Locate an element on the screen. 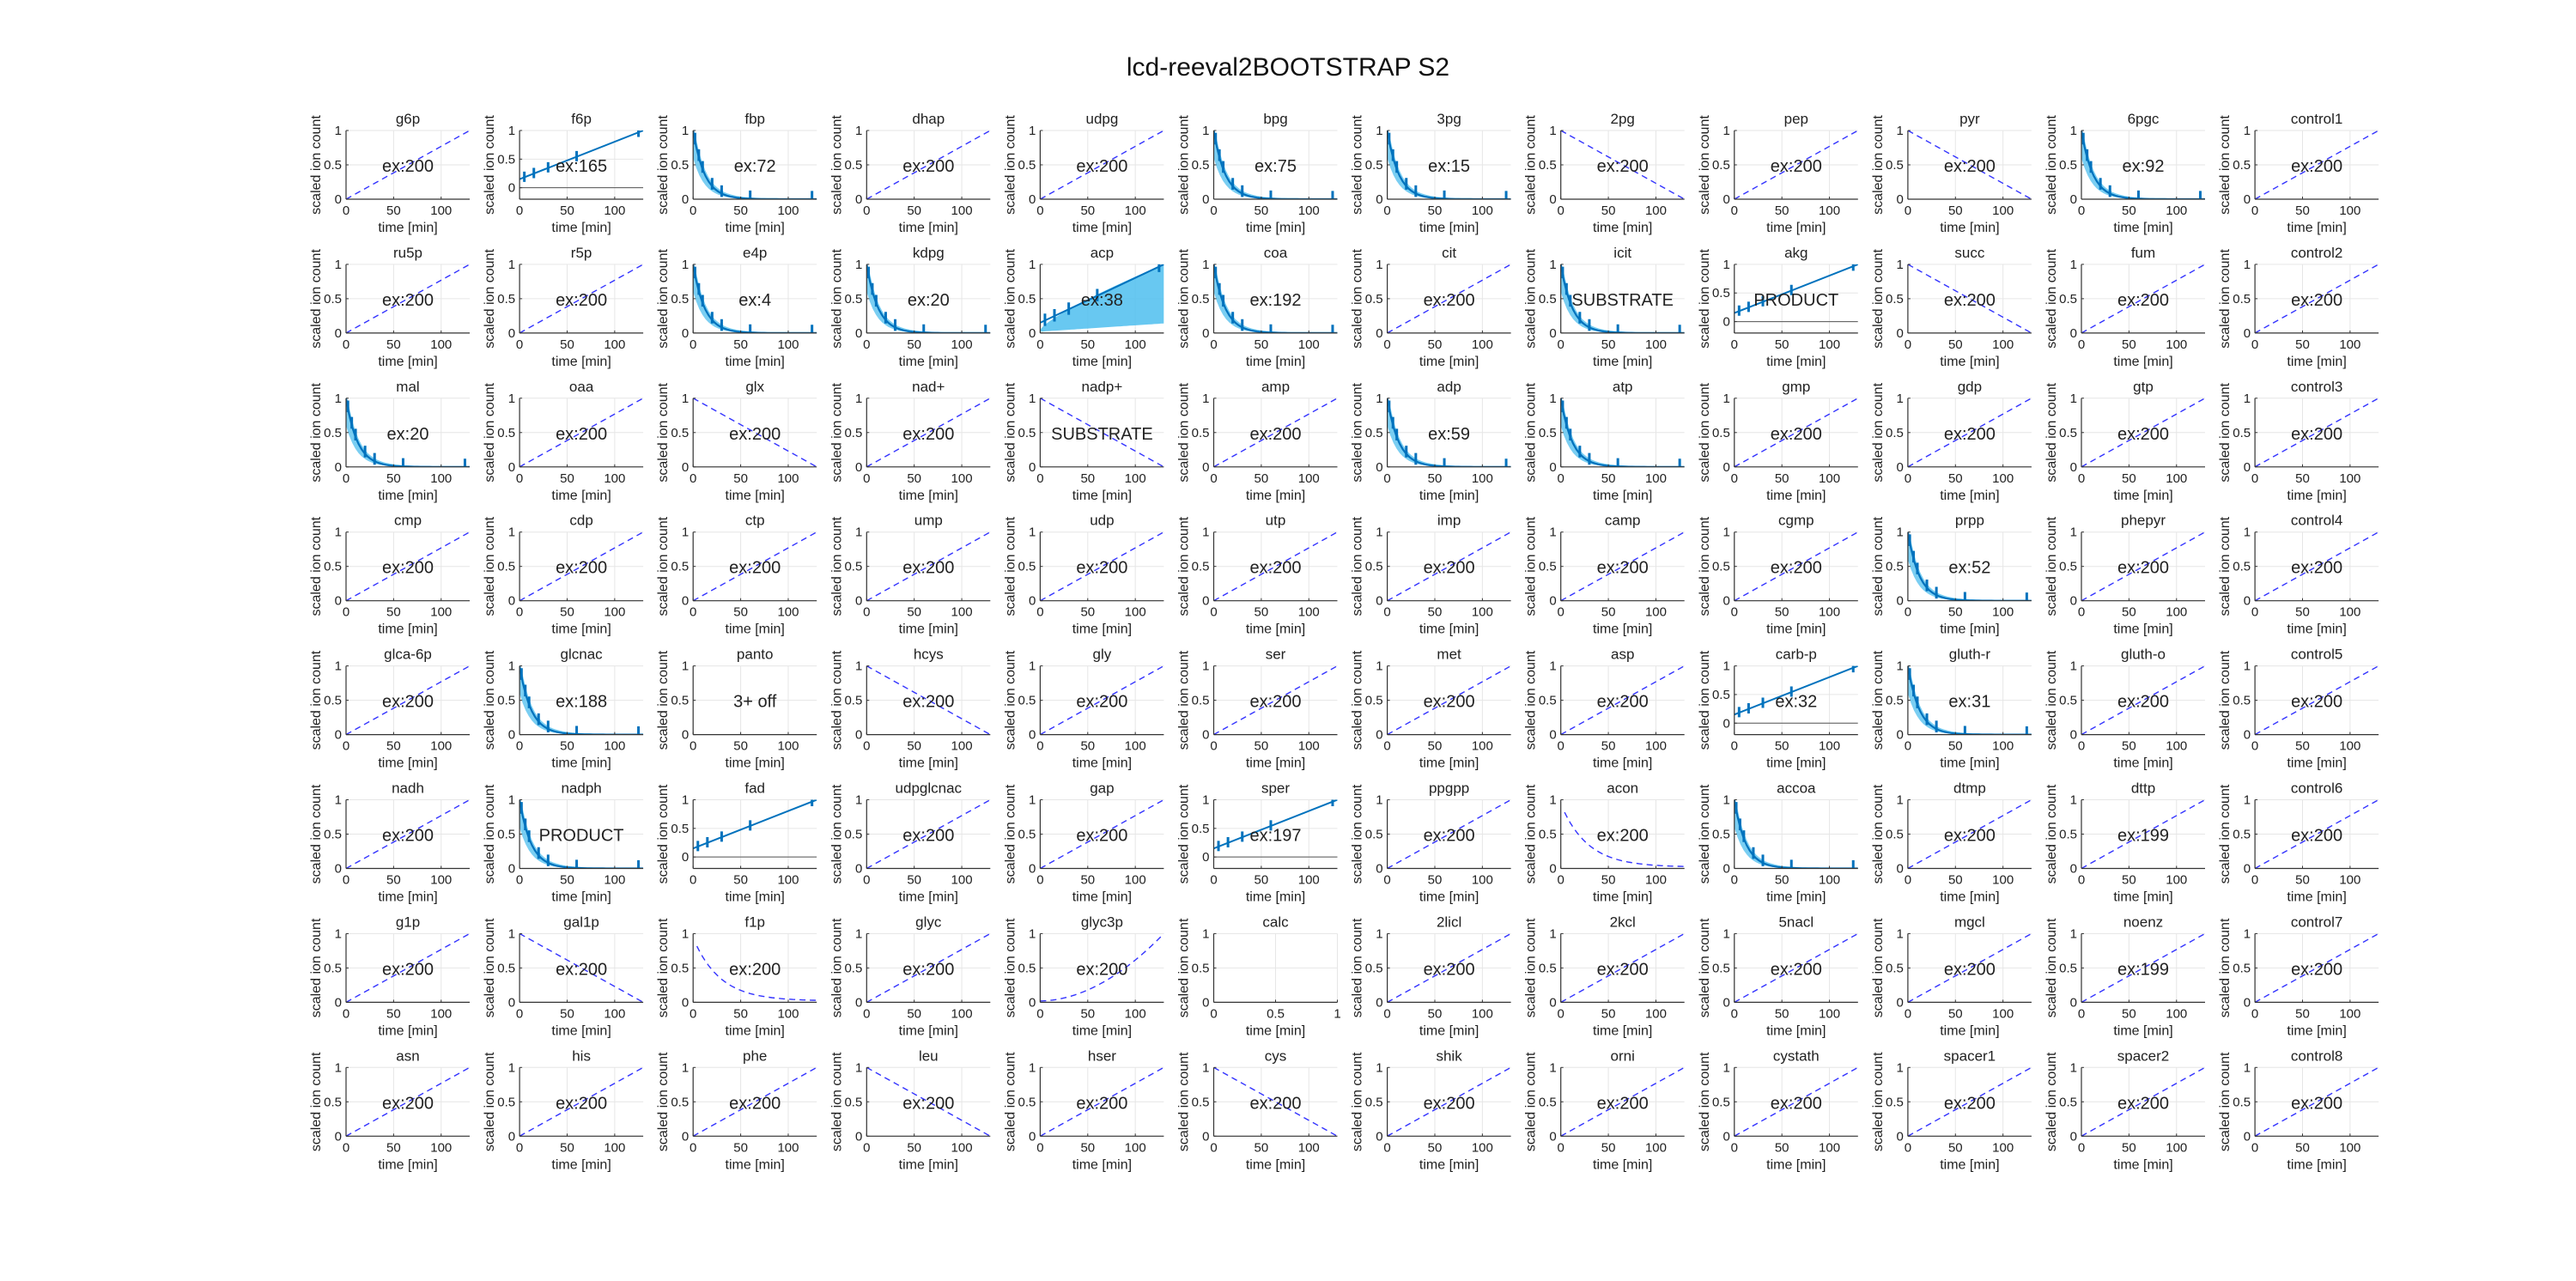 The height and width of the screenshot is (1281, 2576). annotation-label: ex:72 is located at coordinates (755, 166).